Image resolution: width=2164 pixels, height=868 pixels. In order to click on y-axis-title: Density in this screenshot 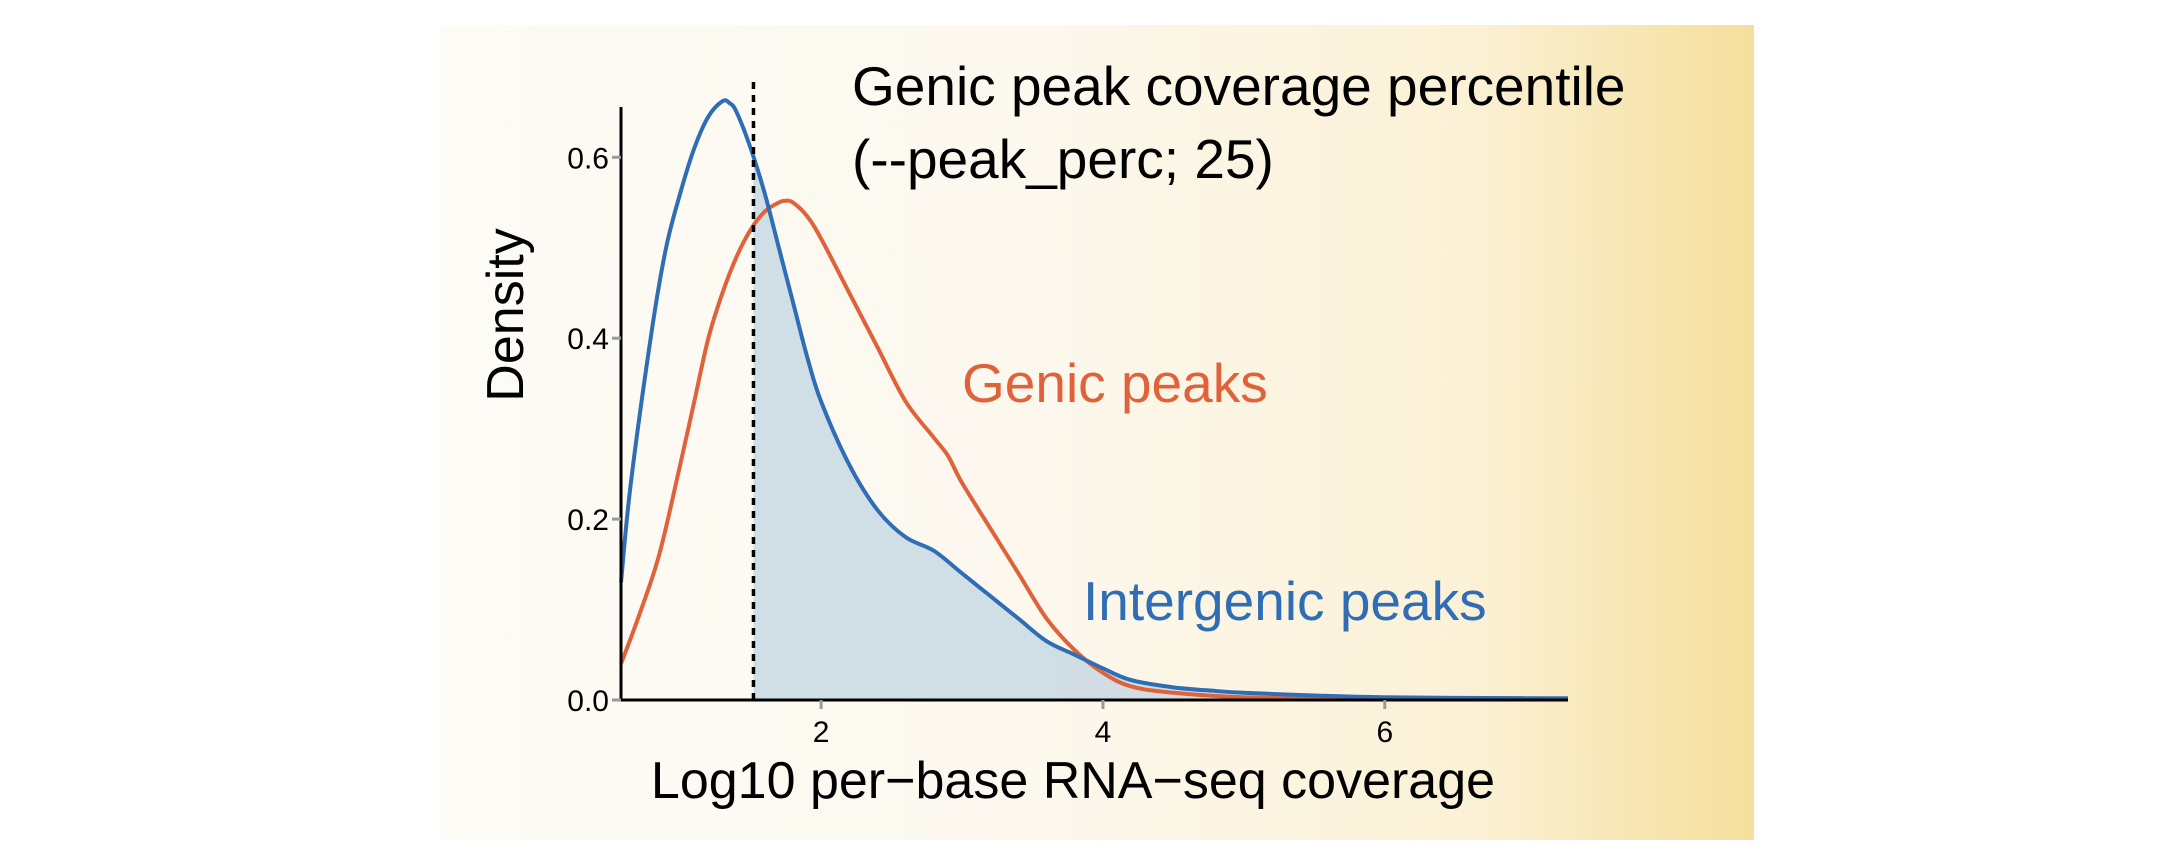, I will do `click(506, 314)`.